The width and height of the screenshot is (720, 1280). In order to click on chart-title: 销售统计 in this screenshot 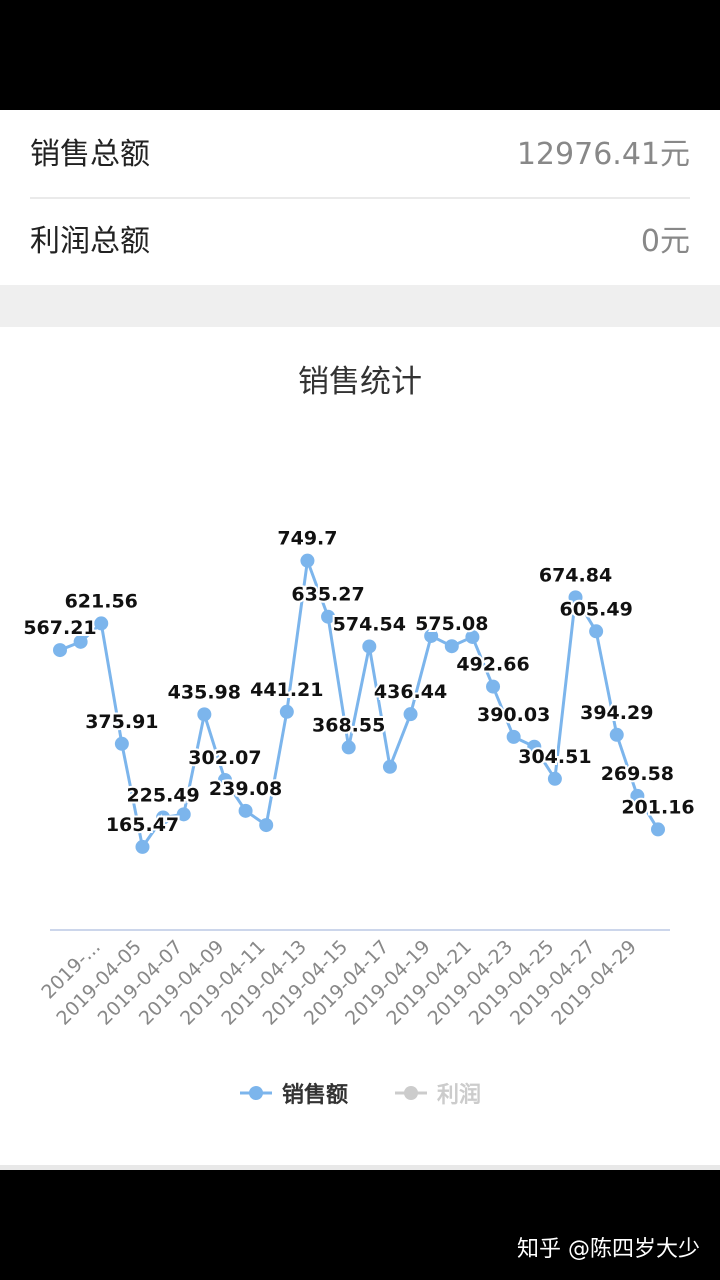, I will do `click(360, 382)`.